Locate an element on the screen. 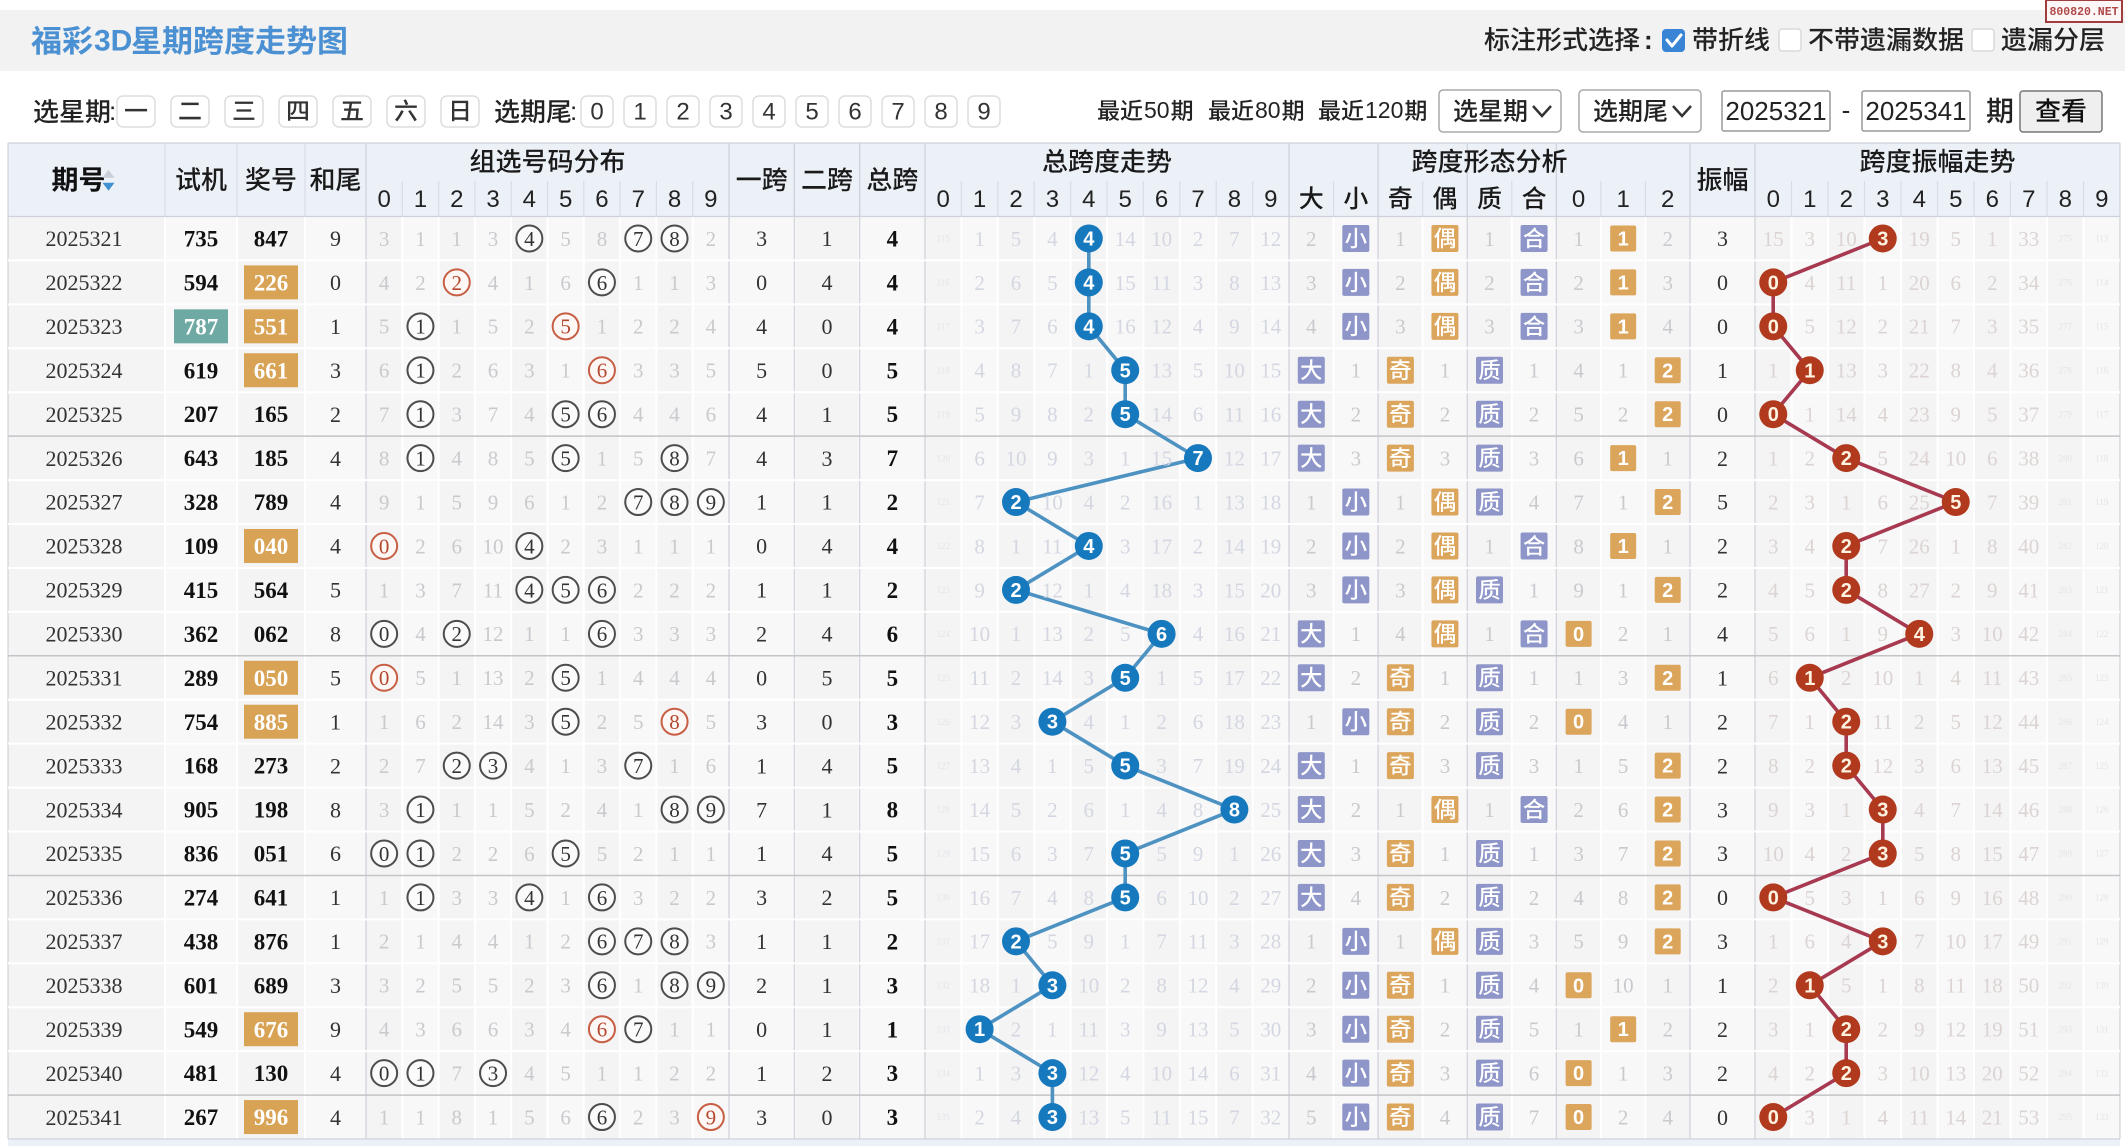 The image size is (2125, 1146). svg-text: 293 is located at coordinates (2066, 1029).